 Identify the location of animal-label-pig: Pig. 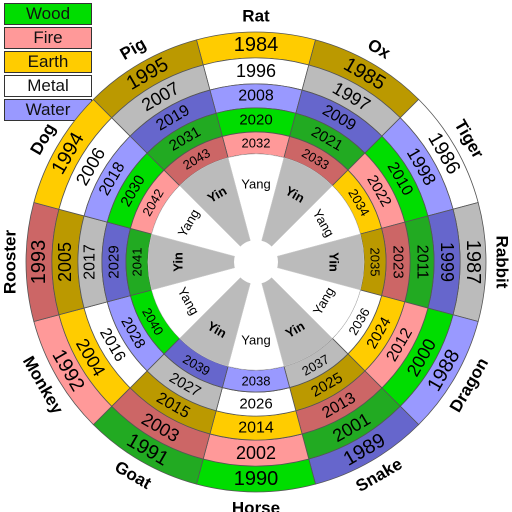
(133, 49).